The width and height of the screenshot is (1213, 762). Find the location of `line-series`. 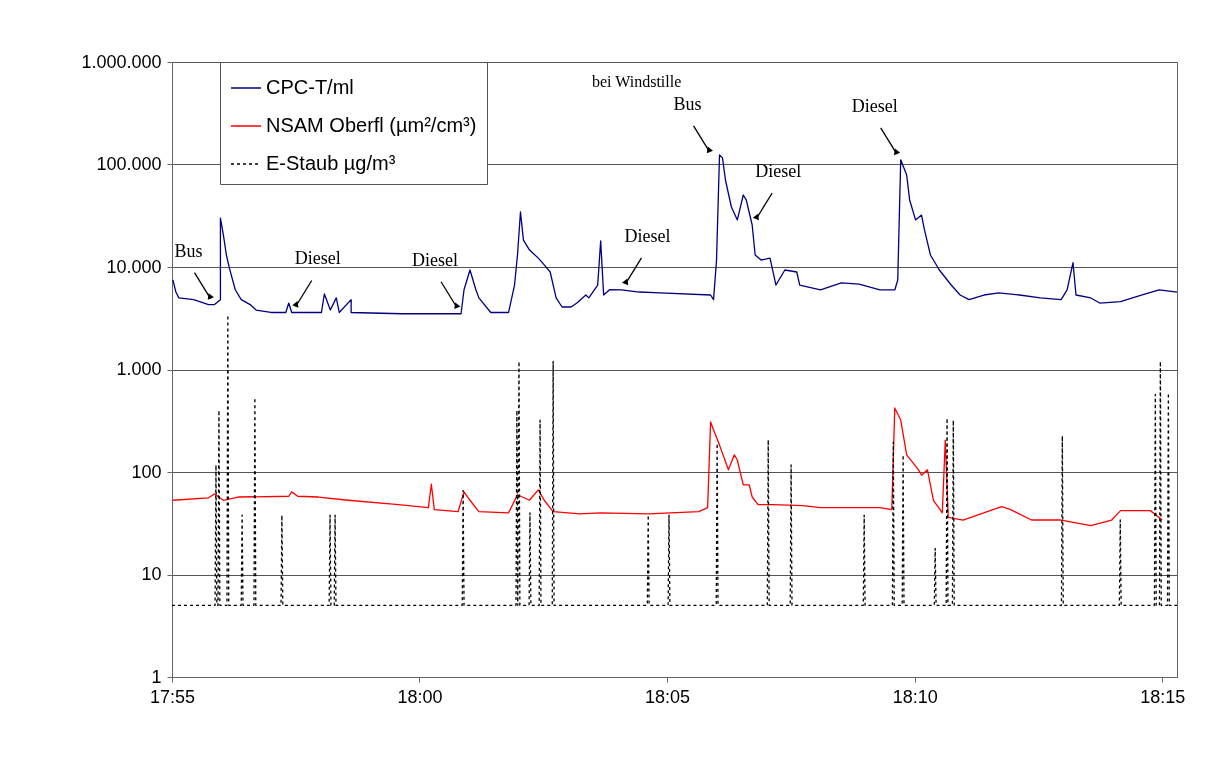

line-series is located at coordinates (667, 467).